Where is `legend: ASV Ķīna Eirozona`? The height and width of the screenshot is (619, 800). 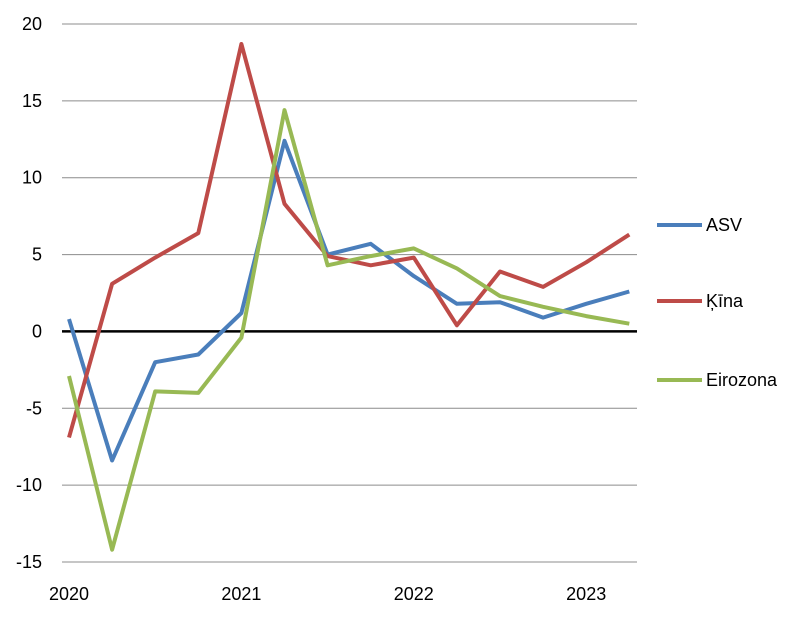
legend: ASV Ķīna Eirozona is located at coordinates (717, 302).